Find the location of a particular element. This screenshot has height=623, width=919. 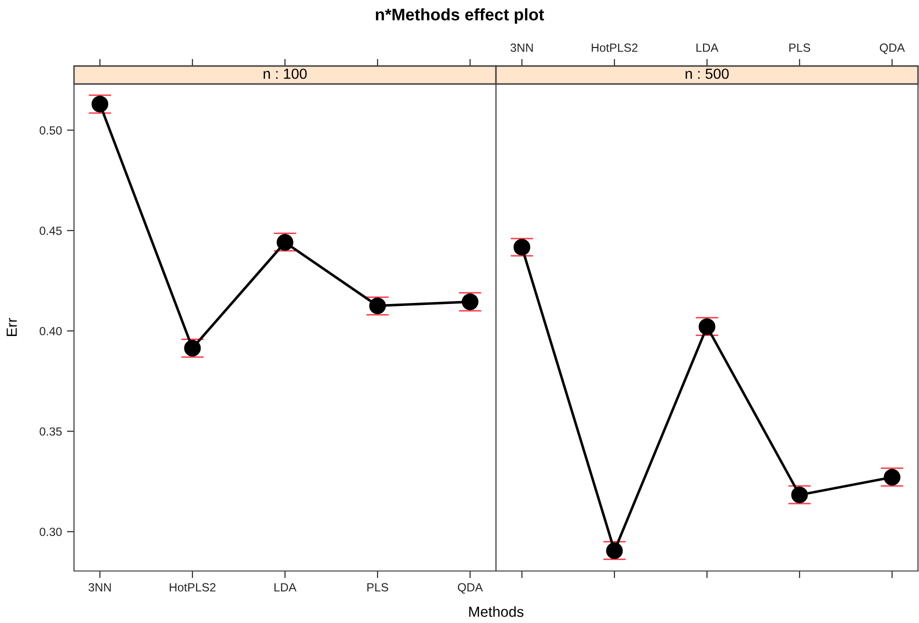

chart-subtitle: n : 500 is located at coordinates (707, 73).